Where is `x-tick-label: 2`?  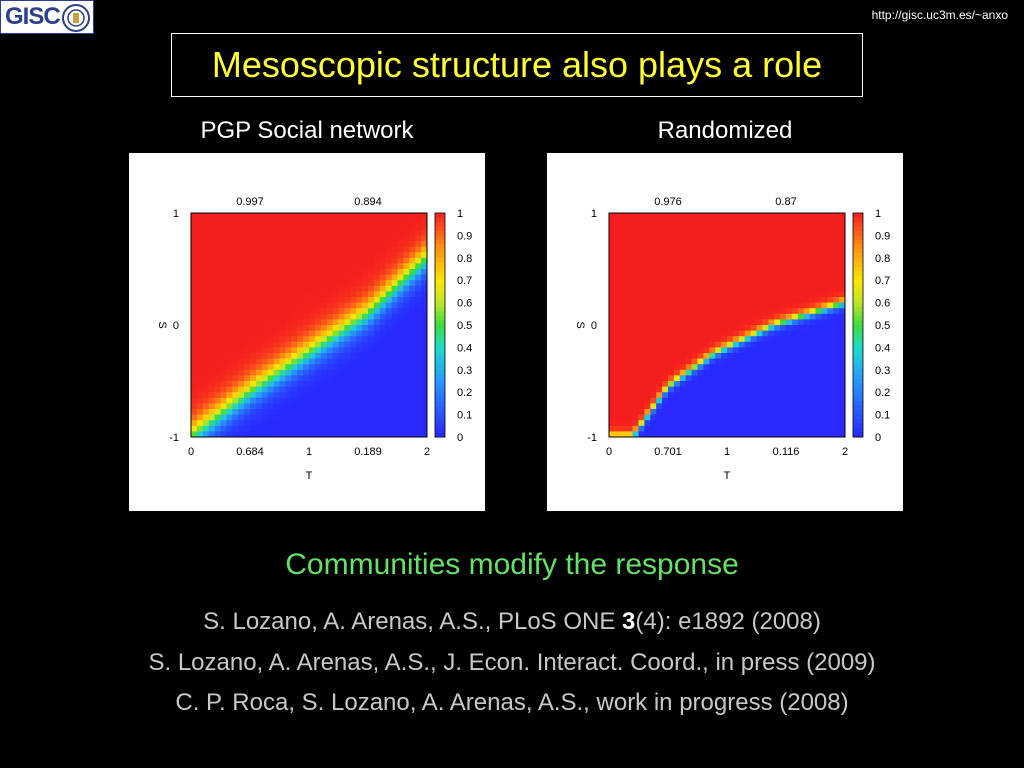
x-tick-label: 2 is located at coordinates (427, 452).